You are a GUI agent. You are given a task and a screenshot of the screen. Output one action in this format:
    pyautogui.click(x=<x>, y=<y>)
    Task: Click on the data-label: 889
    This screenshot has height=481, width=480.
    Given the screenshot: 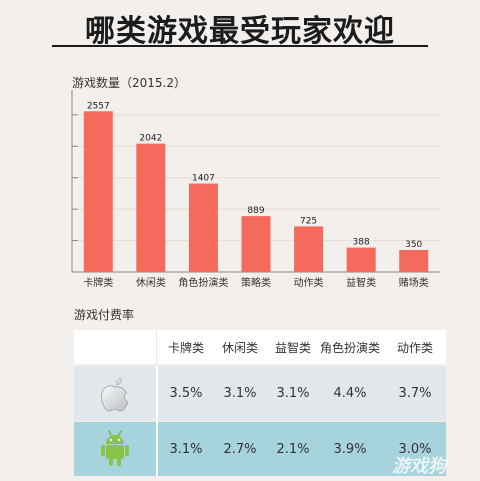 What is the action you would take?
    pyautogui.click(x=255, y=211)
    